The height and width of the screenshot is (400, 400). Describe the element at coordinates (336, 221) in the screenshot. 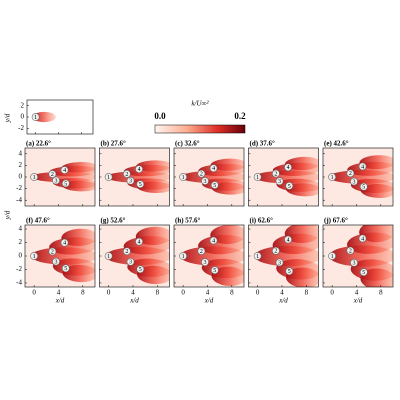

I see `panel-label: (j) 67.6°` at that location.